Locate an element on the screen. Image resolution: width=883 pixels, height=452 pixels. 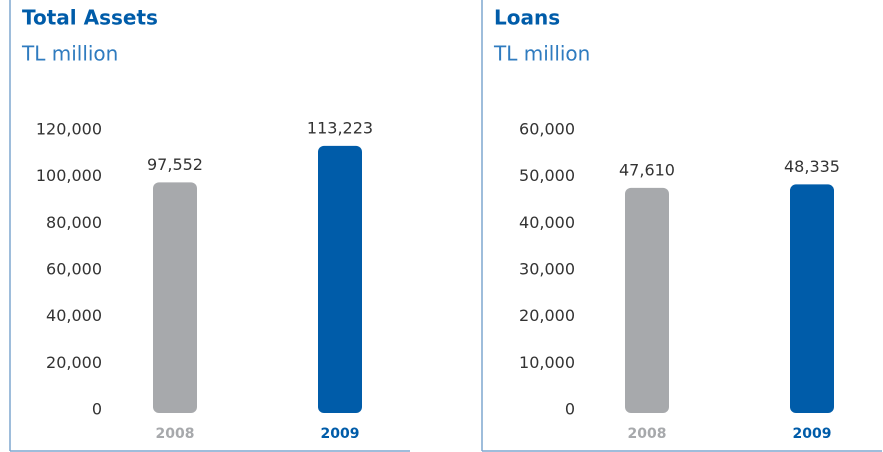
value-label: 48,335 is located at coordinates (812, 166).